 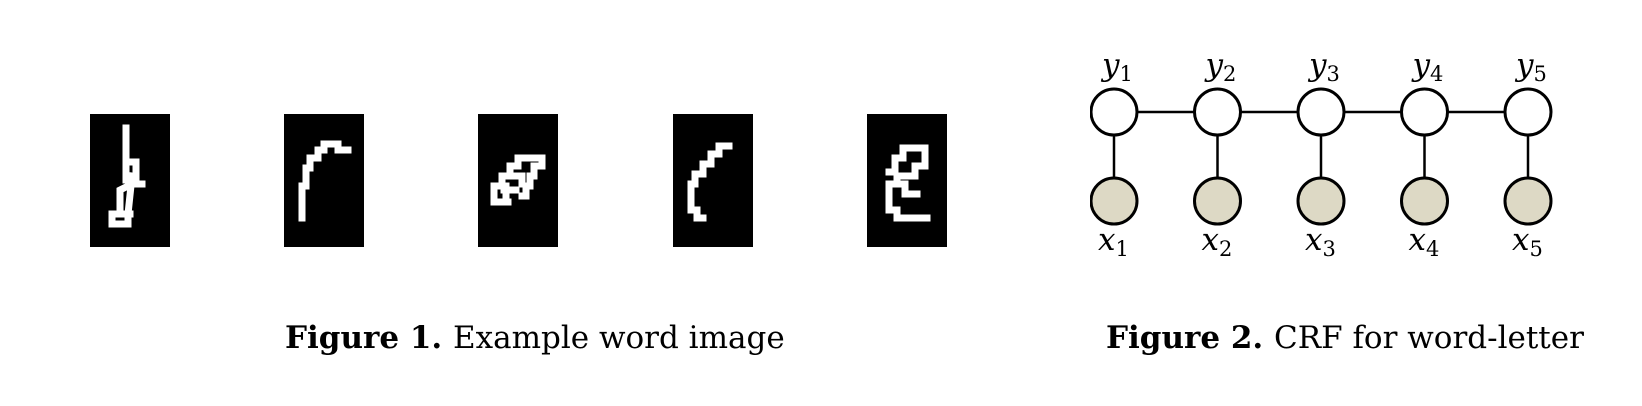 What do you see at coordinates (1528, 112) in the screenshot?
I see `hidden-node-y5` at bounding box center [1528, 112].